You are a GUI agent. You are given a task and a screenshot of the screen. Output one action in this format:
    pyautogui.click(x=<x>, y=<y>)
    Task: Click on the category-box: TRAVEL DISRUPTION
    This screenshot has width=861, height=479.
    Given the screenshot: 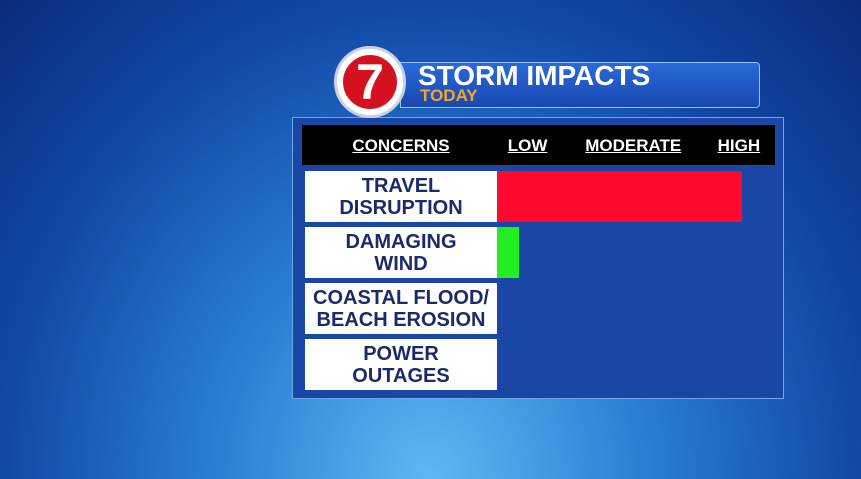 What is the action you would take?
    pyautogui.click(x=401, y=196)
    